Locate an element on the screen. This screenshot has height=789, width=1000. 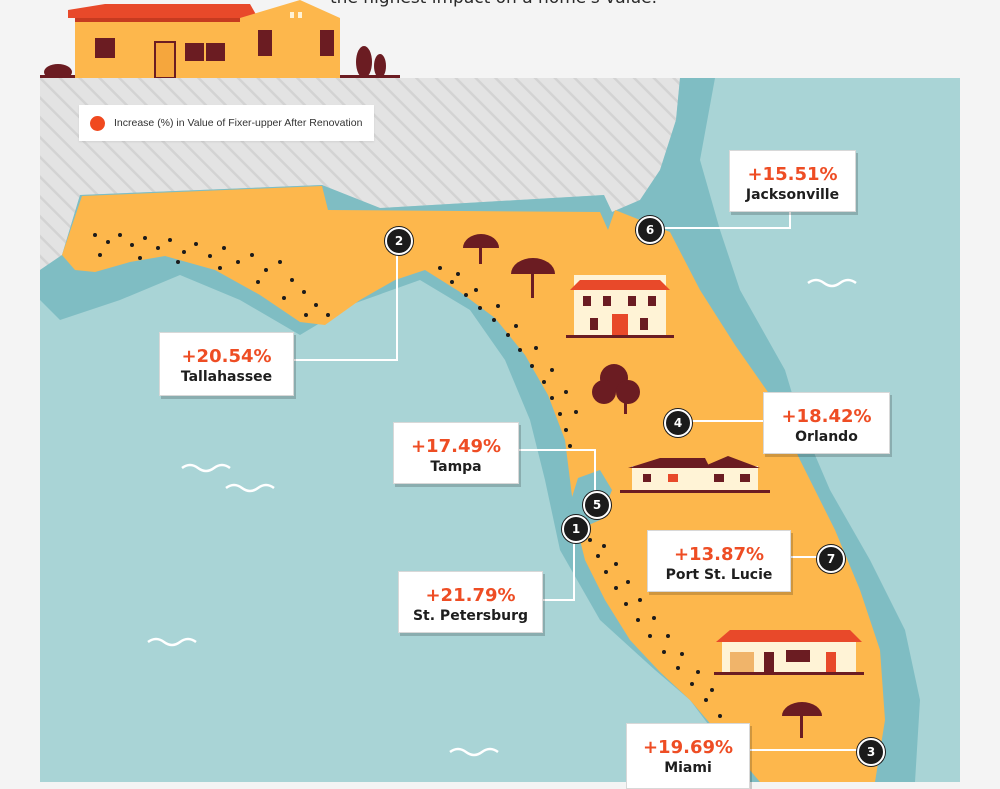
callout-tallahassee: +20.54% Tallahassee is located at coordinates (226, 364).